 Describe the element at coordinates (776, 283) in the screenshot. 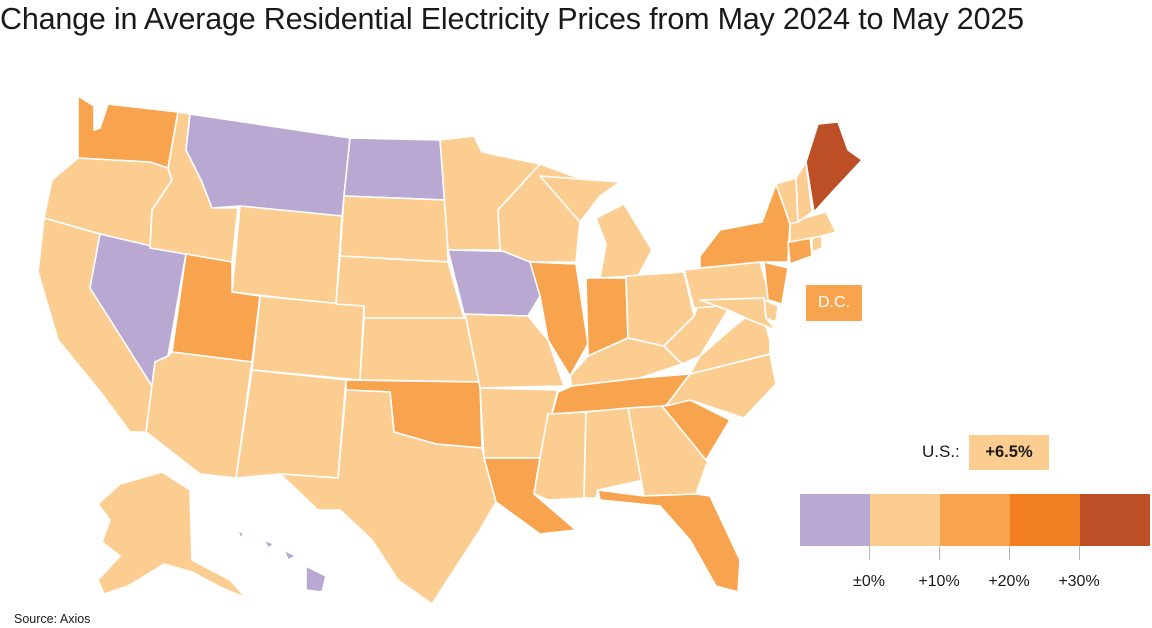

I see `state-nj` at that location.